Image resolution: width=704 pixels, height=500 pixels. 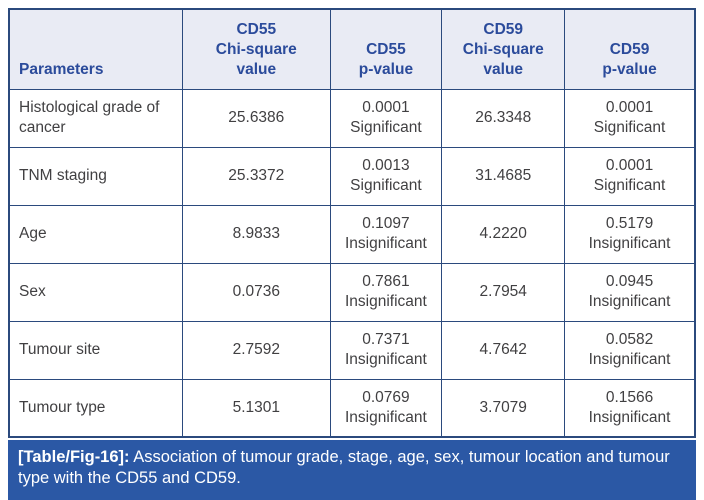 What do you see at coordinates (386, 350) in the screenshot?
I see `cd55-p-value-cell: 0.7371 Insignificant` at bounding box center [386, 350].